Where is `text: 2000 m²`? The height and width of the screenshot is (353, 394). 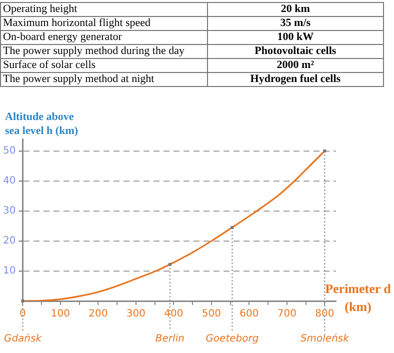 text: 2000 m² is located at coordinates (295, 65).